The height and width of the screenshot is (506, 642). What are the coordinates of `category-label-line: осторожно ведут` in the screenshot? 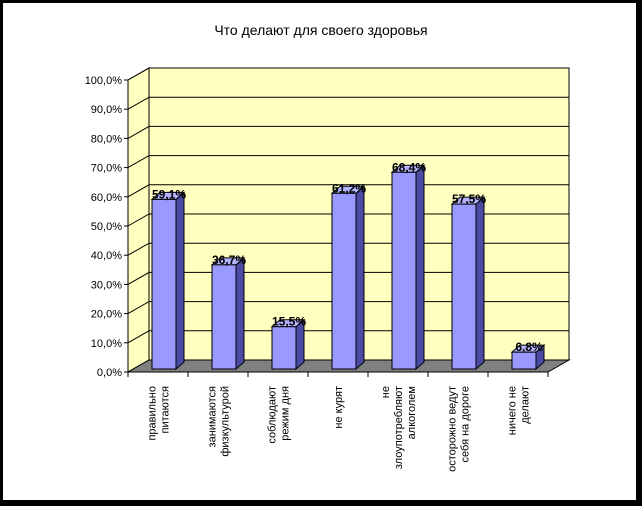 It's located at (453, 429).